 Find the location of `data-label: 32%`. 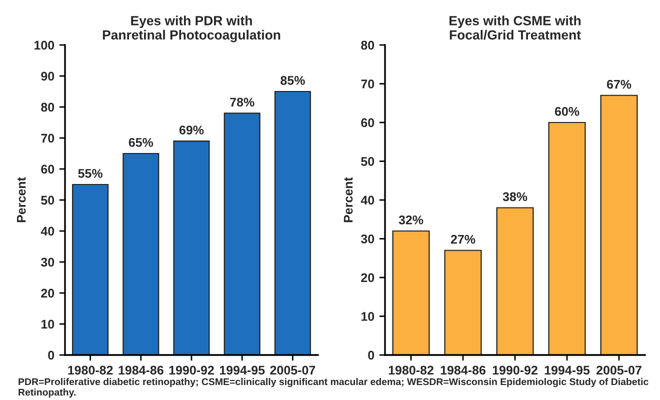

data-label: 32% is located at coordinates (411, 220).